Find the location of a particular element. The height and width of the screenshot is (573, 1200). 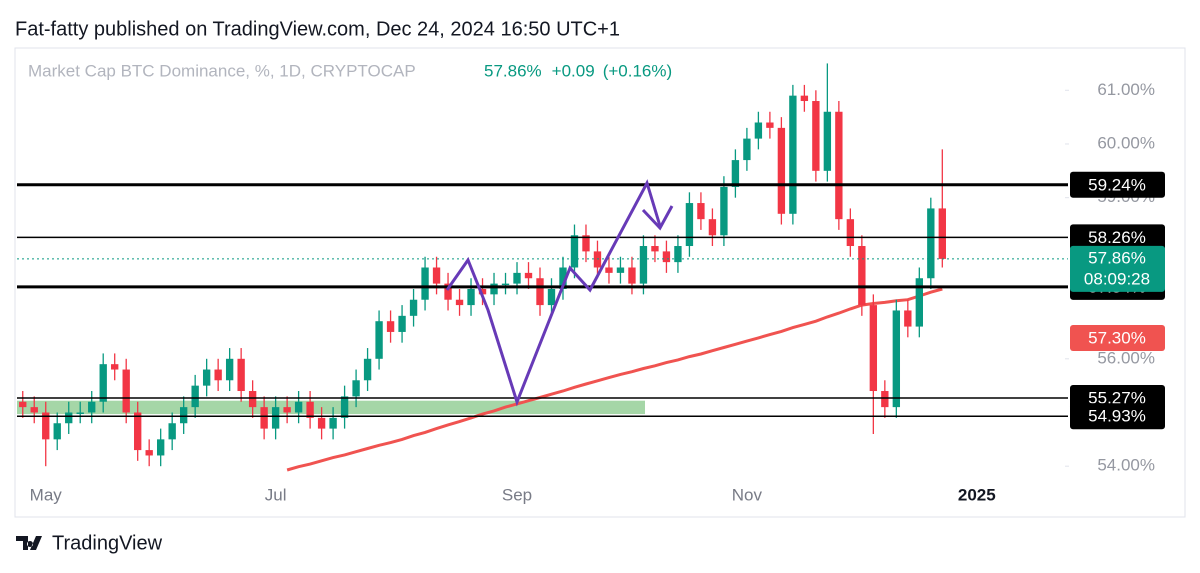

price-box is located at coordinates (1117, 268).